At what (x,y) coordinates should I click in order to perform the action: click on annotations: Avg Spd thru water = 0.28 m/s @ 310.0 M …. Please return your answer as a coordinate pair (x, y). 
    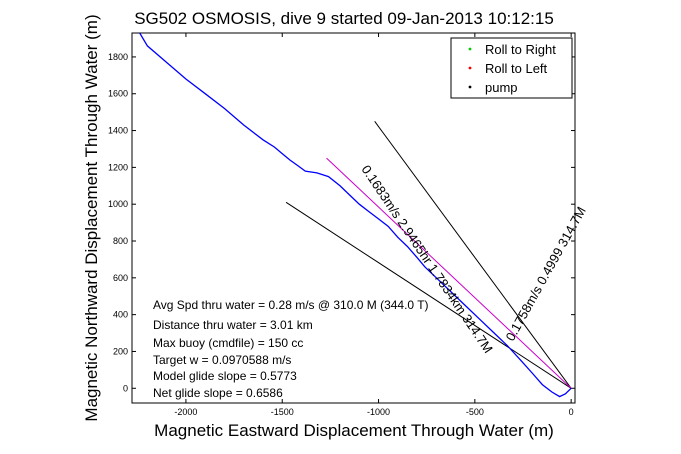
    Looking at the image, I should click on (291, 349).